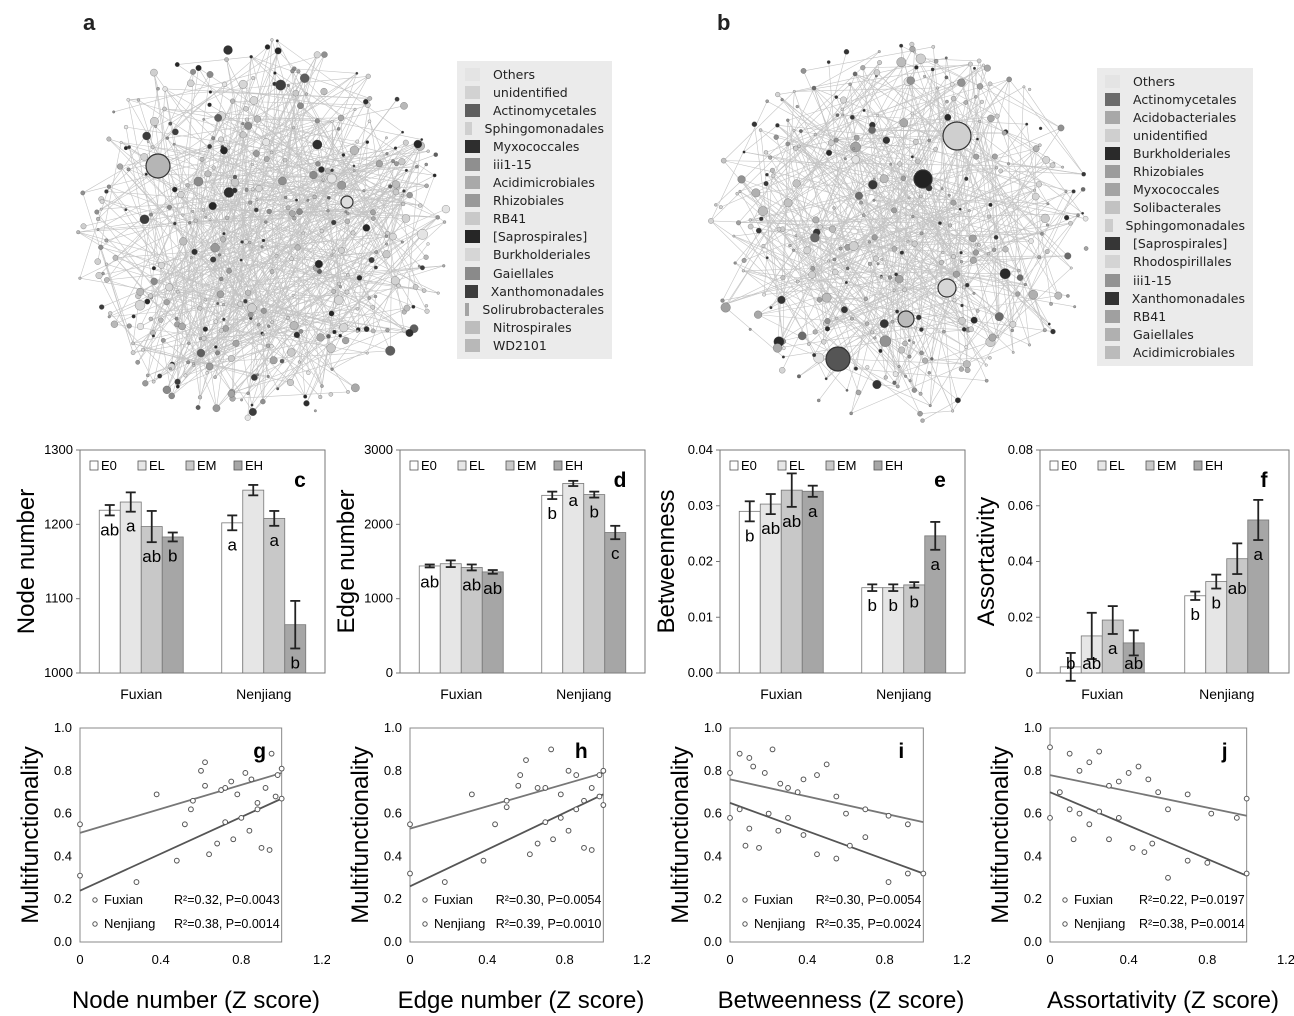  What do you see at coordinates (534, 309) in the screenshot?
I see `legend-item: Solirubrobacterales` at bounding box center [534, 309].